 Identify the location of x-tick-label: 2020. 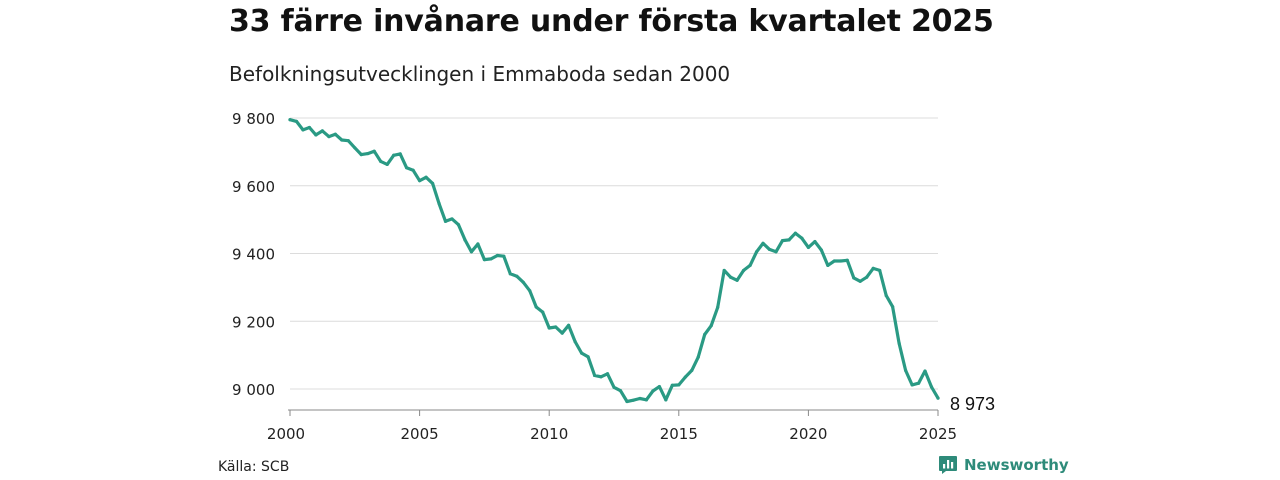
(808, 434).